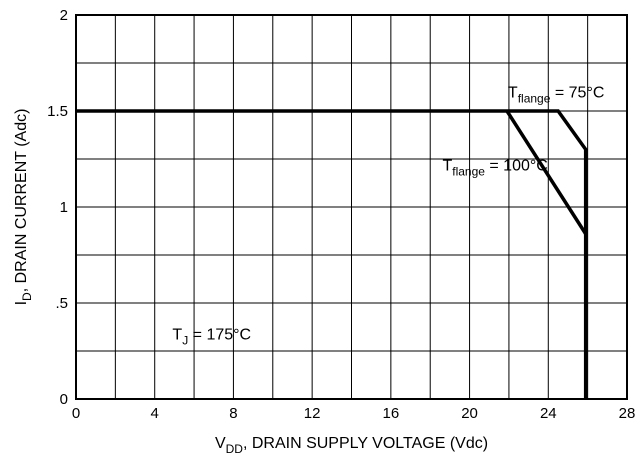 The image size is (641, 466). I want to click on x-axis-label-rest: , DRAIN SUPPLY VOLTAGE (Vdc), so click(365, 443).